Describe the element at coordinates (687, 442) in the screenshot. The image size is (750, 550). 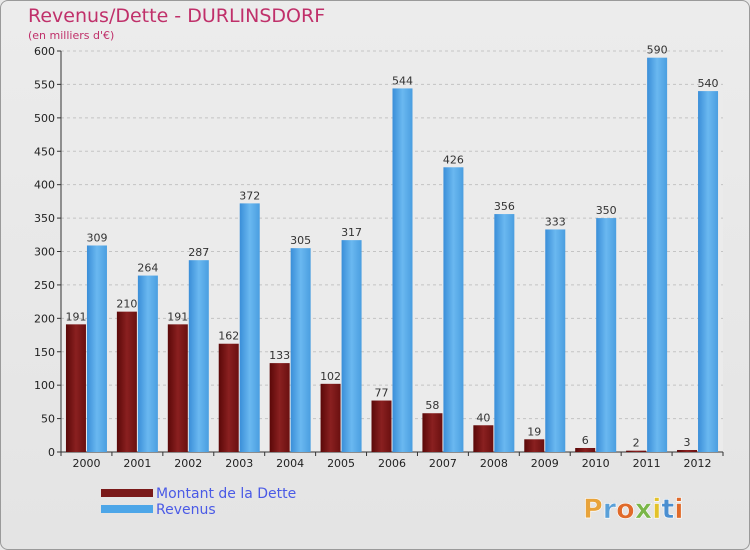
I see `debt-value-label: 3` at that location.